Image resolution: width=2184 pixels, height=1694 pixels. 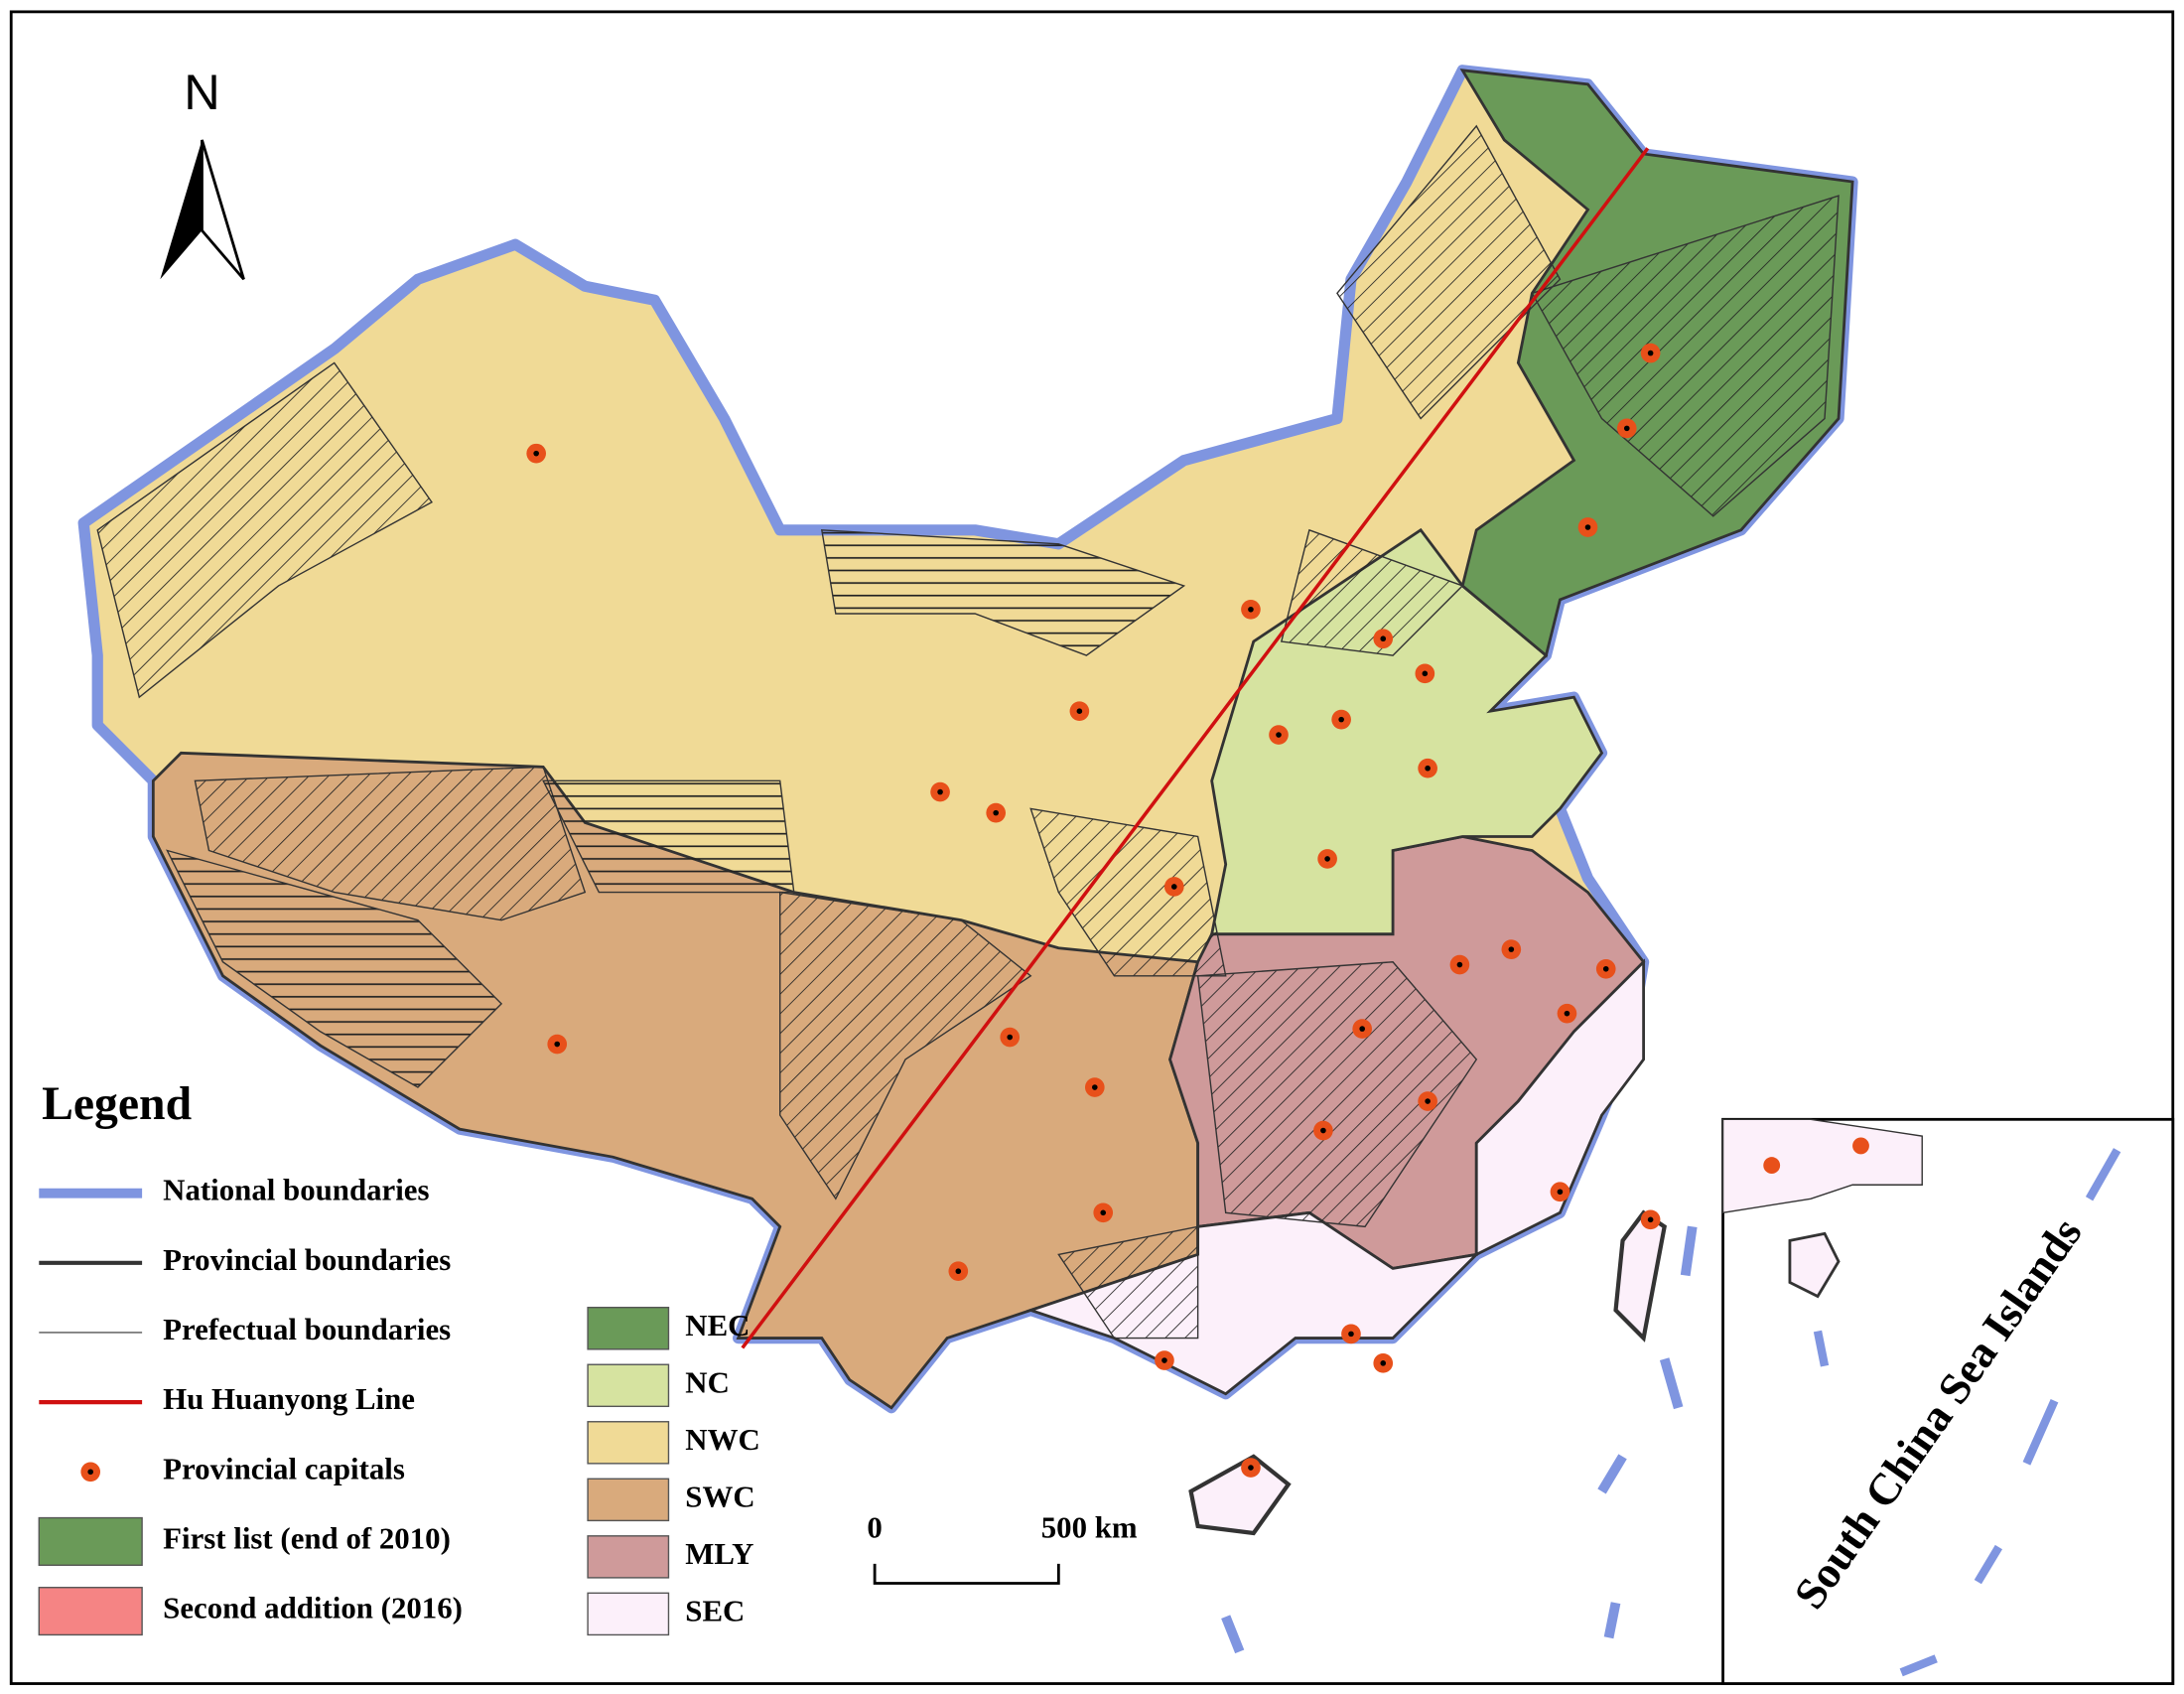 What do you see at coordinates (719, 1497) in the screenshot?
I see `region-label: SWC` at bounding box center [719, 1497].